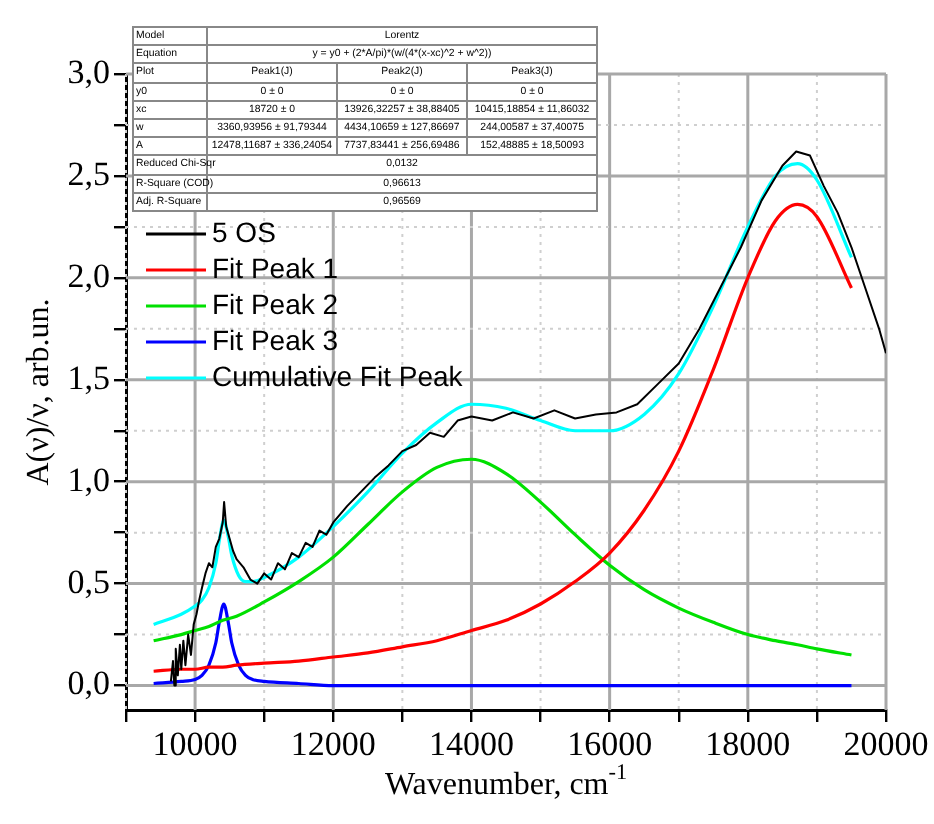  Describe the element at coordinates (275, 303) in the screenshot. I see `legend-label: Fit Peak 2` at that location.